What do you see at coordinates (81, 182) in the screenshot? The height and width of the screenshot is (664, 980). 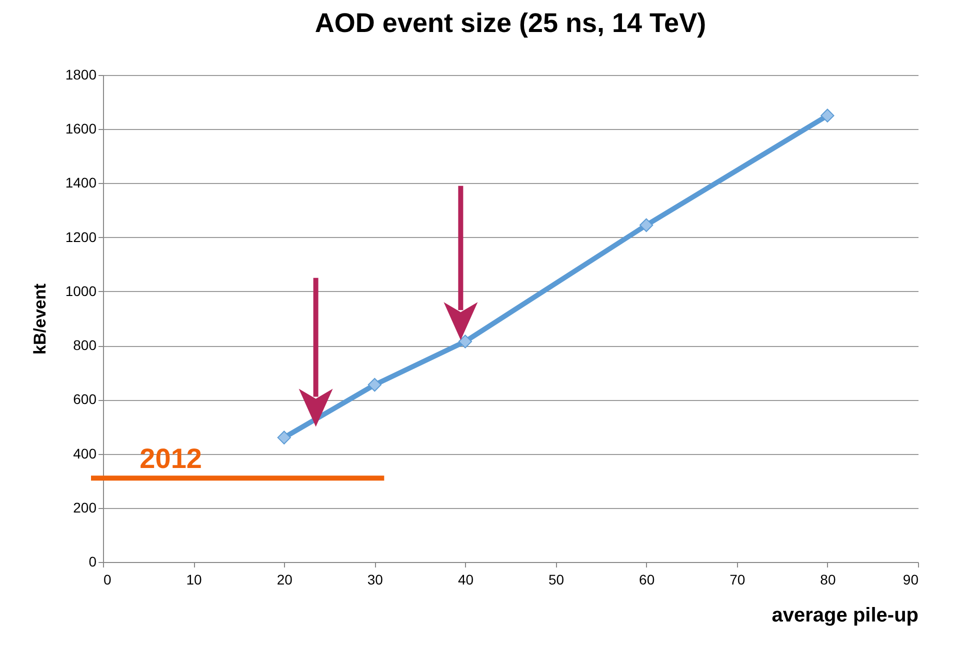 I see `y-tick-label: 1400` at bounding box center [81, 182].